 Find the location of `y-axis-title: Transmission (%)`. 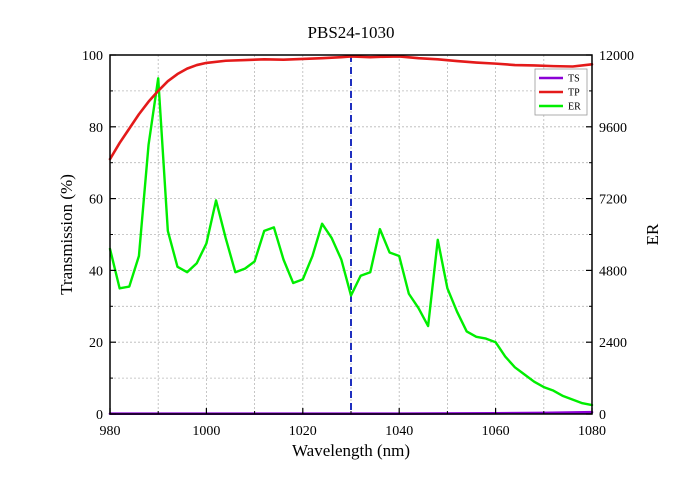

y-axis-title: Transmission (%) is located at coordinates (66, 234).